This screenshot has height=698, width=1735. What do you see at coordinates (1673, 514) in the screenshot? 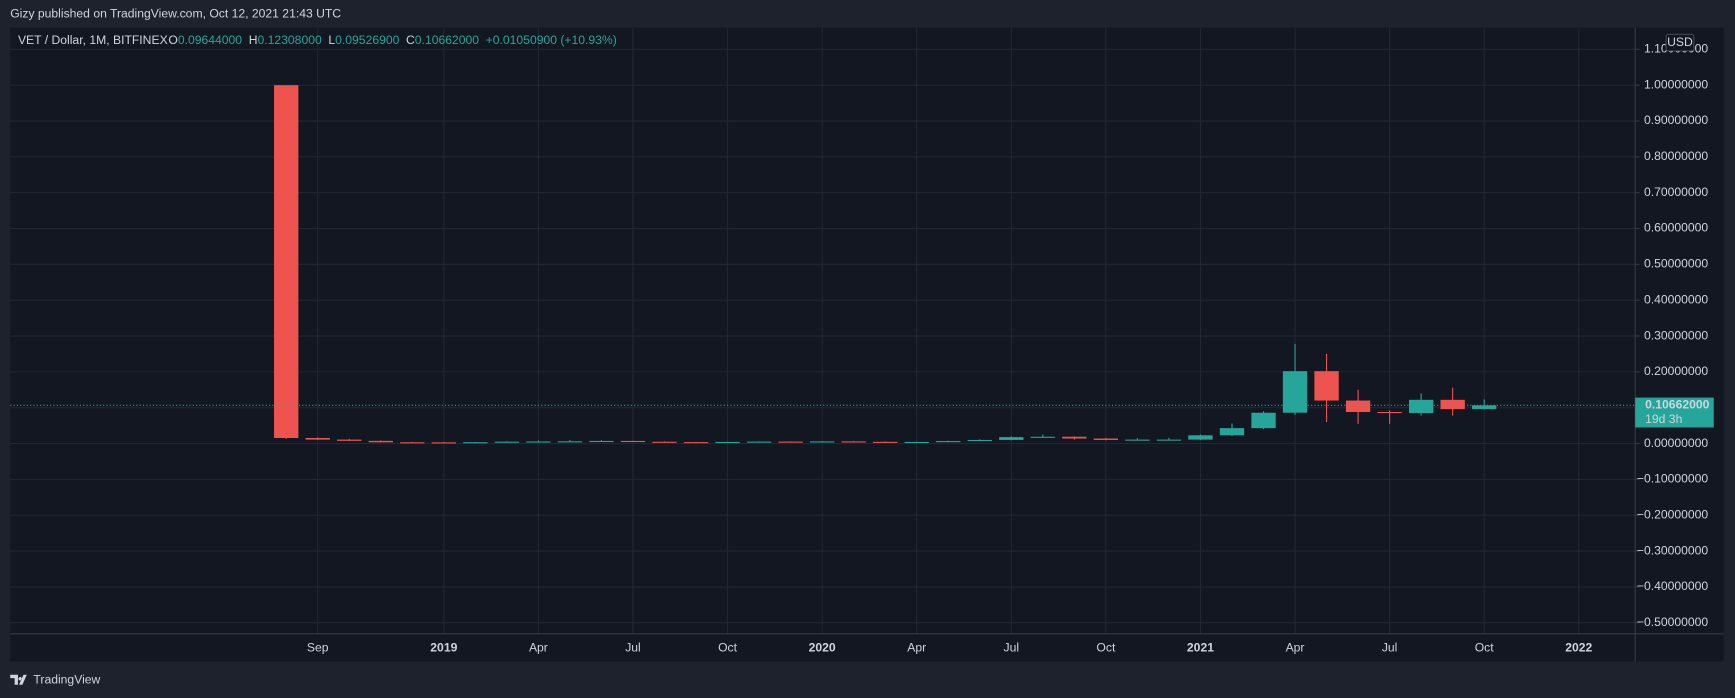
I see `y-tick-label: −0.20000000` at bounding box center [1673, 514].